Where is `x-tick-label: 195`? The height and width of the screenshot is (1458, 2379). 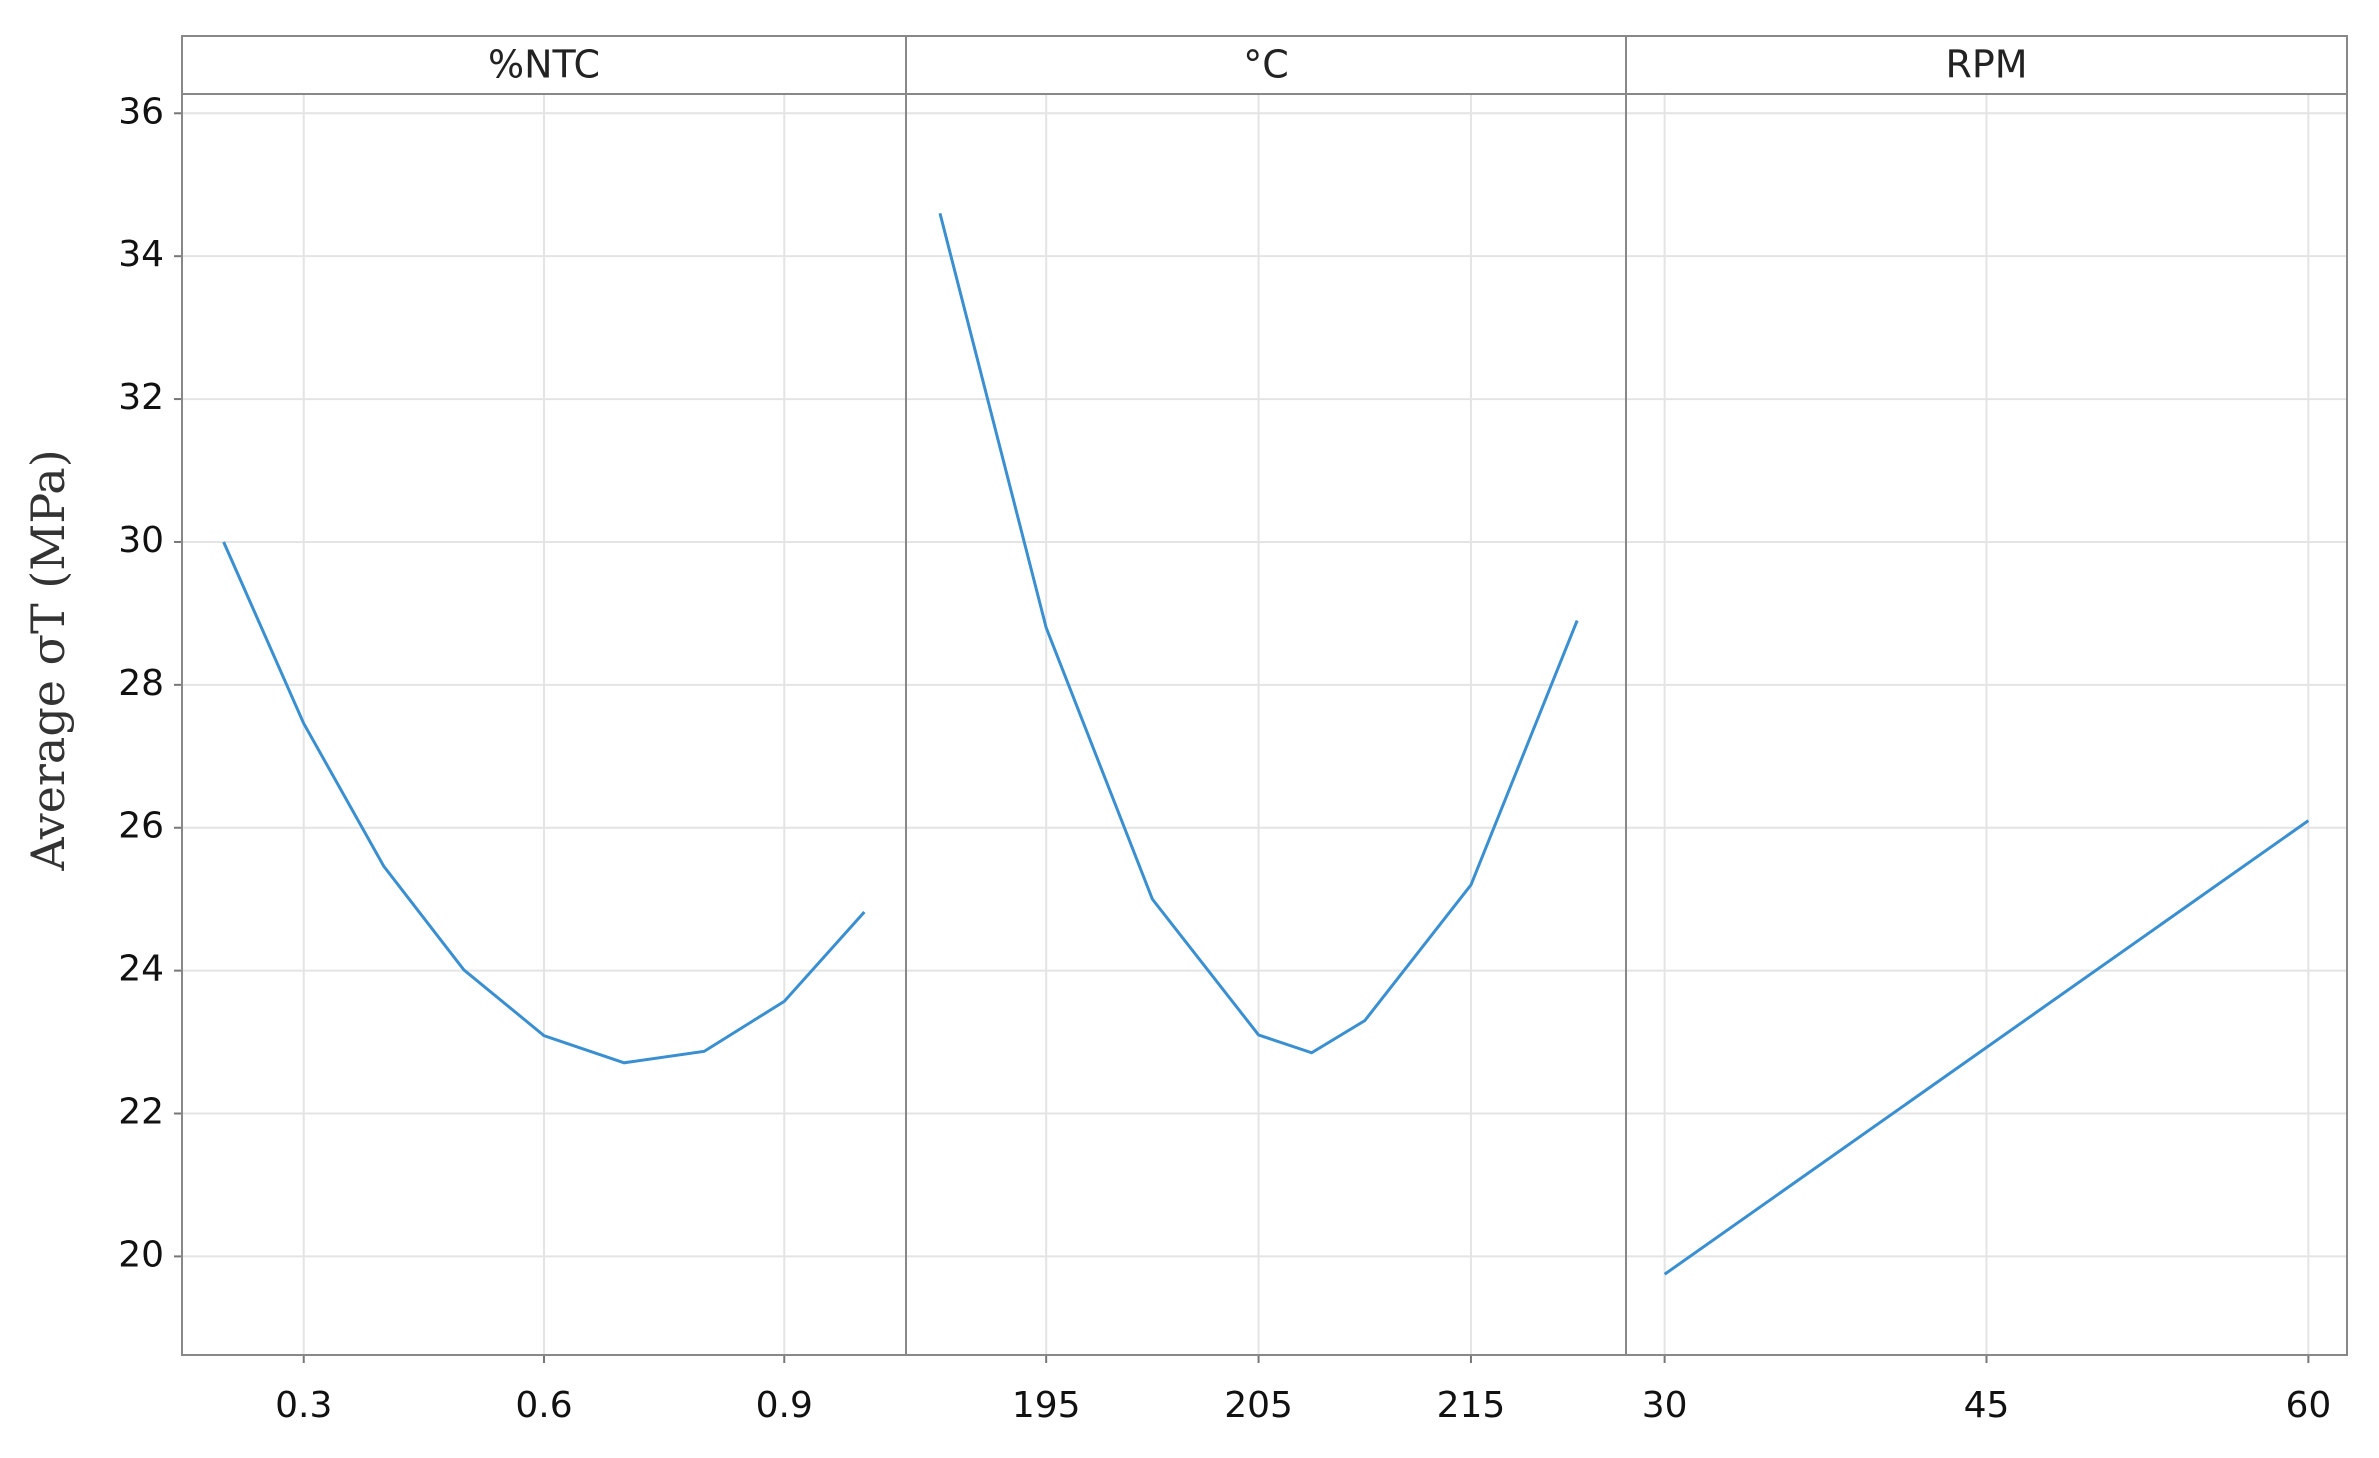 x-tick-label: 195 is located at coordinates (1046, 1405).